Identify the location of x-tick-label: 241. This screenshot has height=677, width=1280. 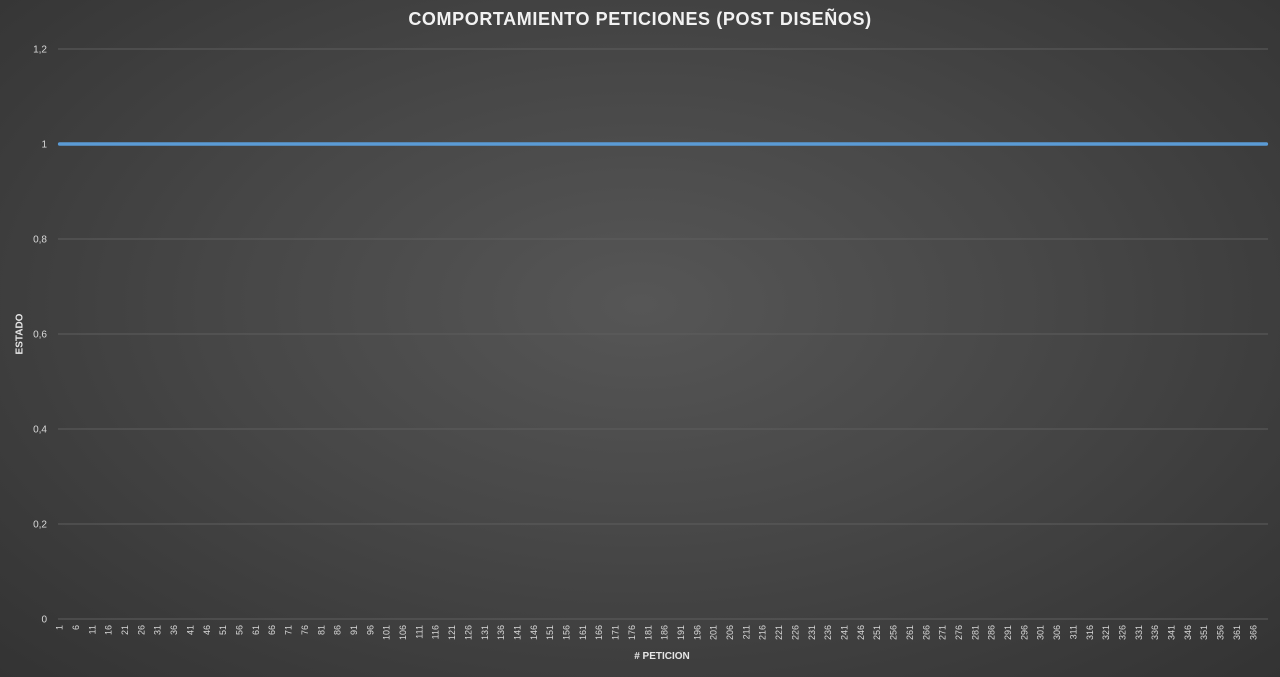
(845, 632).